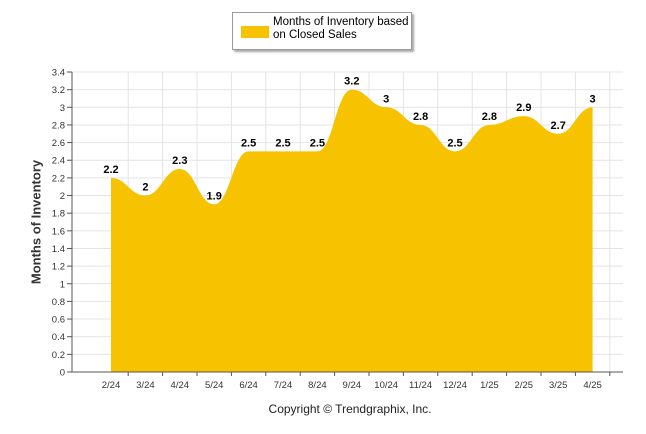 Image resolution: width=646 pixels, height=434 pixels. Describe the element at coordinates (592, 385) in the screenshot. I see `x-tick-label: 4/25` at that location.